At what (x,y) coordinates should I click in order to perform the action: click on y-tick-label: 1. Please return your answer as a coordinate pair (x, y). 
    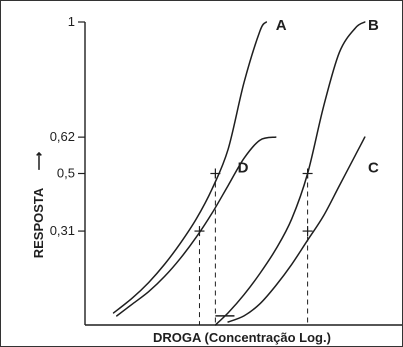
    Looking at the image, I should click on (71, 21).